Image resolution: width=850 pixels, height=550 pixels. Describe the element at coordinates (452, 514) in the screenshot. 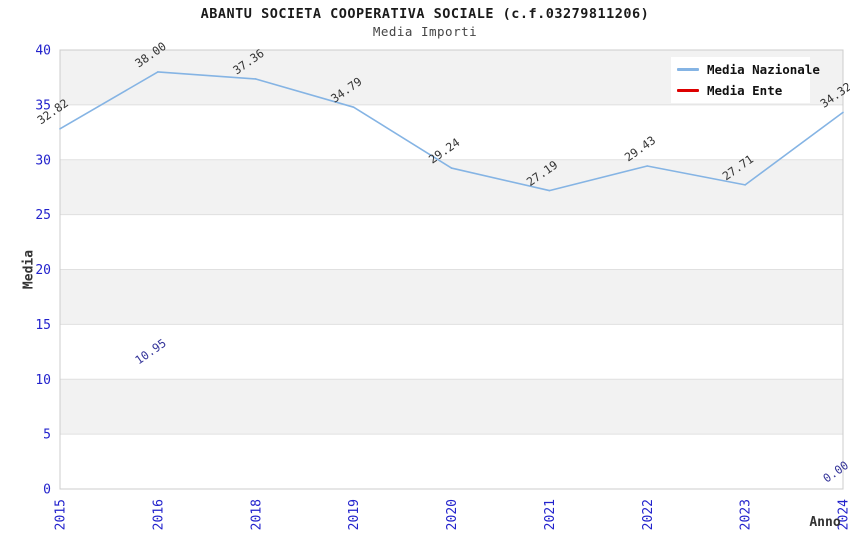

I see `x-tick-label: 2020` at that location.